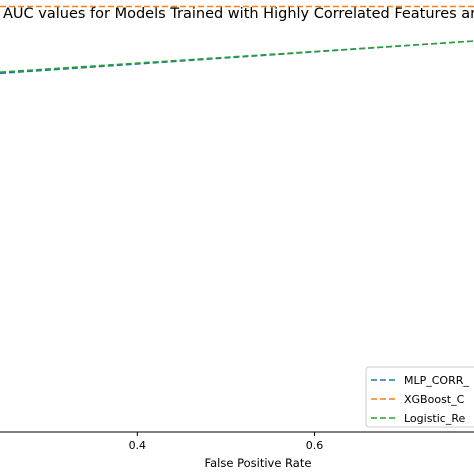 This screenshot has height=474, width=474. What do you see at coordinates (138, 445) in the screenshot?
I see `x-tick-label: 0.4` at bounding box center [138, 445].